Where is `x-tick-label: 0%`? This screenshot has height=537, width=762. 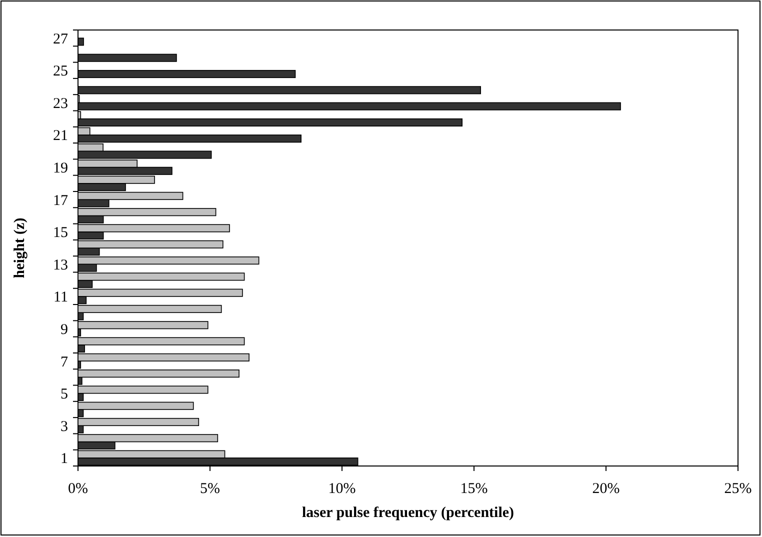 x-tick-label: 0% is located at coordinates (78, 489).